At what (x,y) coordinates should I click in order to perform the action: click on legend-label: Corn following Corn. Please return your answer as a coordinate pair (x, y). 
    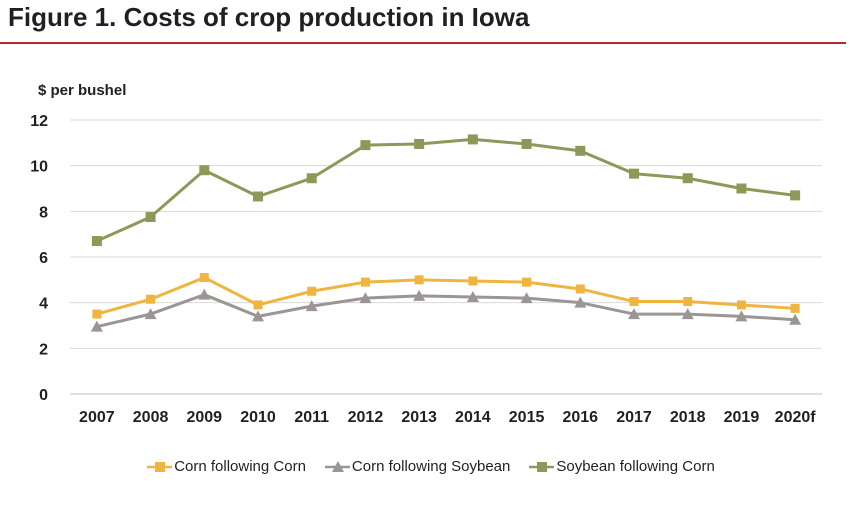
    Looking at the image, I should click on (240, 466).